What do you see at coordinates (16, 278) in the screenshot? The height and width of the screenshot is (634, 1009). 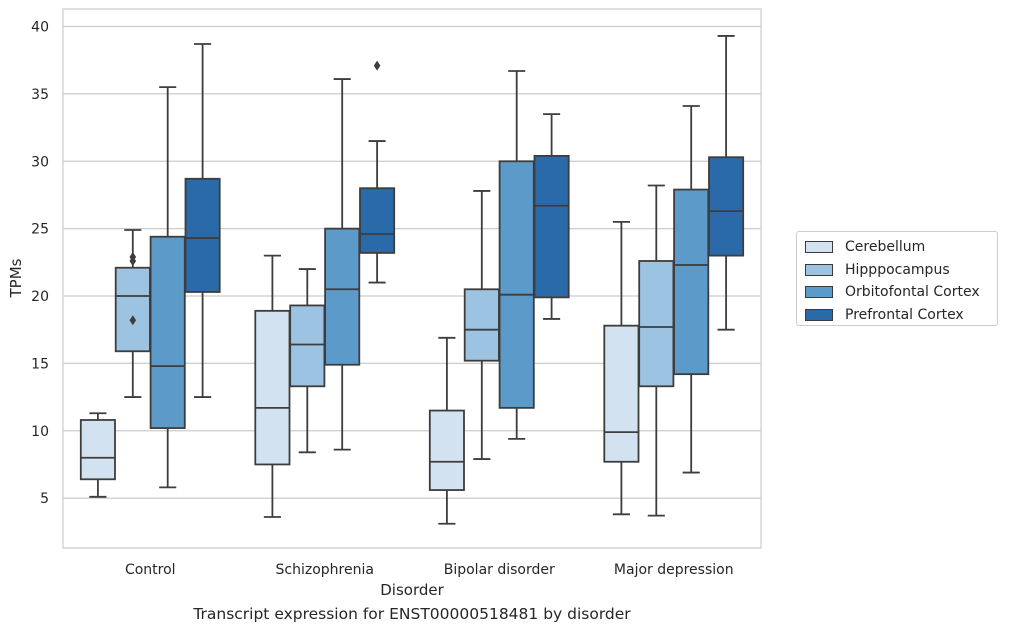 I see `y-axis-label: TPMs` at bounding box center [16, 278].